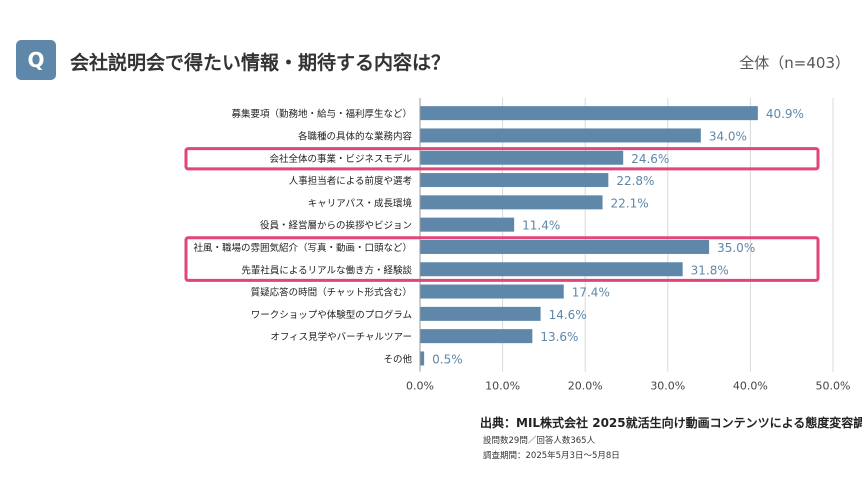  What do you see at coordinates (502, 386) in the screenshot?
I see `x-tick-label: 10.0%` at bounding box center [502, 386].